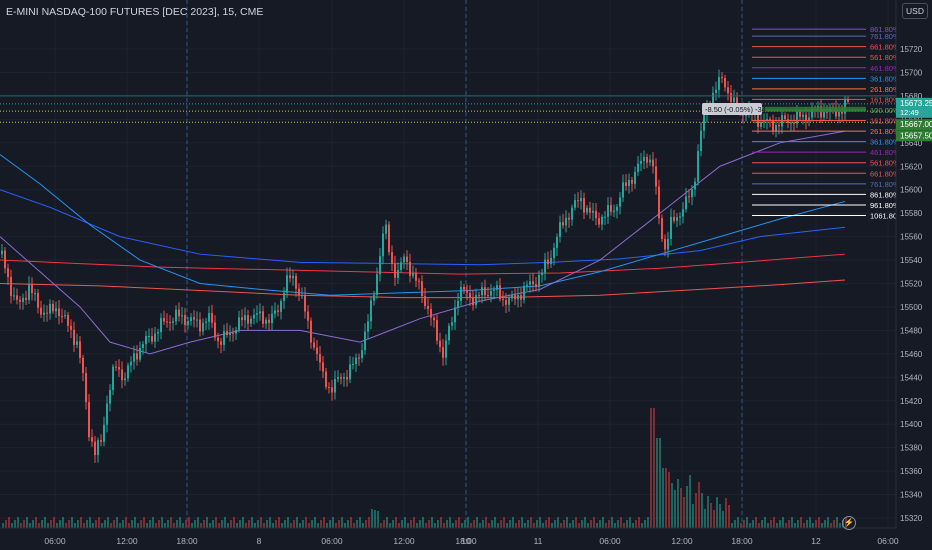  What do you see at coordinates (911, 471) in the screenshot?
I see `price-tick-label: 15360` at bounding box center [911, 471].